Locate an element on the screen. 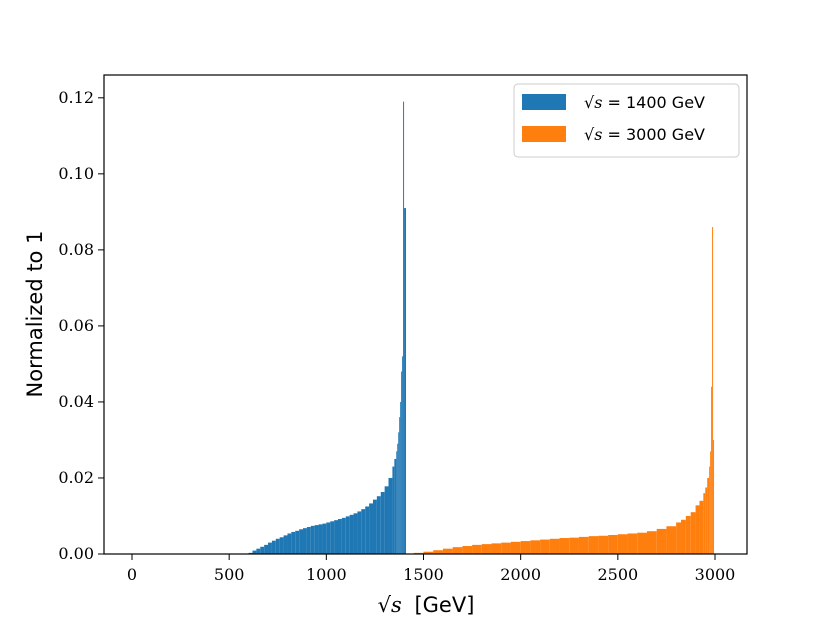 The image size is (830, 623). y-tick-label: 0.06 is located at coordinates (76, 325).